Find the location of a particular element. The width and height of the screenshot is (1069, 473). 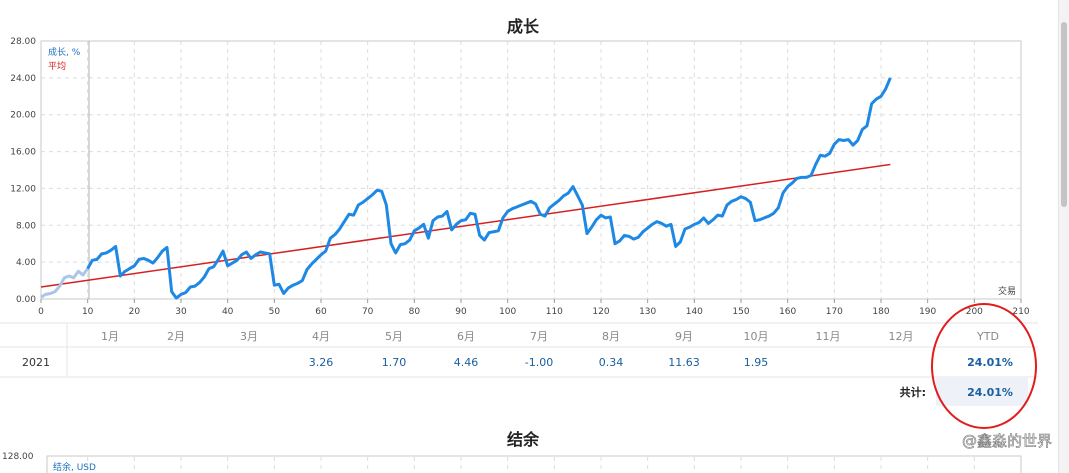

x-tick-label: 210 is located at coordinates (1020, 312).